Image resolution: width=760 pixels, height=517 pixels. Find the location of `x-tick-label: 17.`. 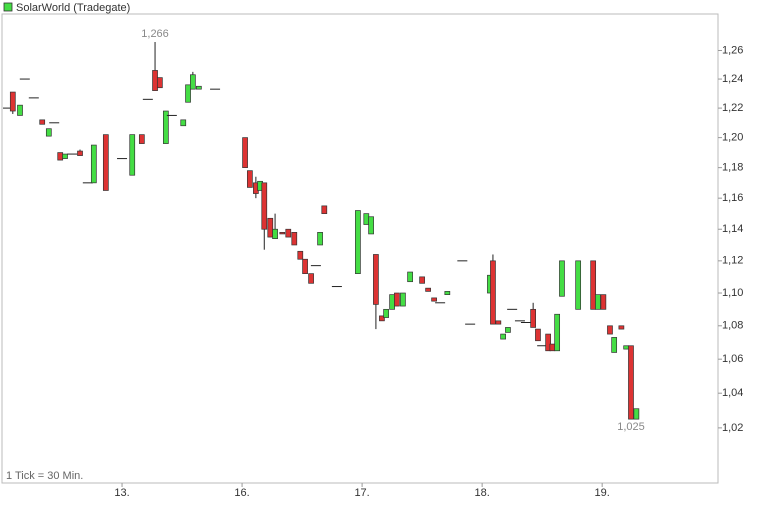

x-tick-label: 17. is located at coordinates (361, 493).